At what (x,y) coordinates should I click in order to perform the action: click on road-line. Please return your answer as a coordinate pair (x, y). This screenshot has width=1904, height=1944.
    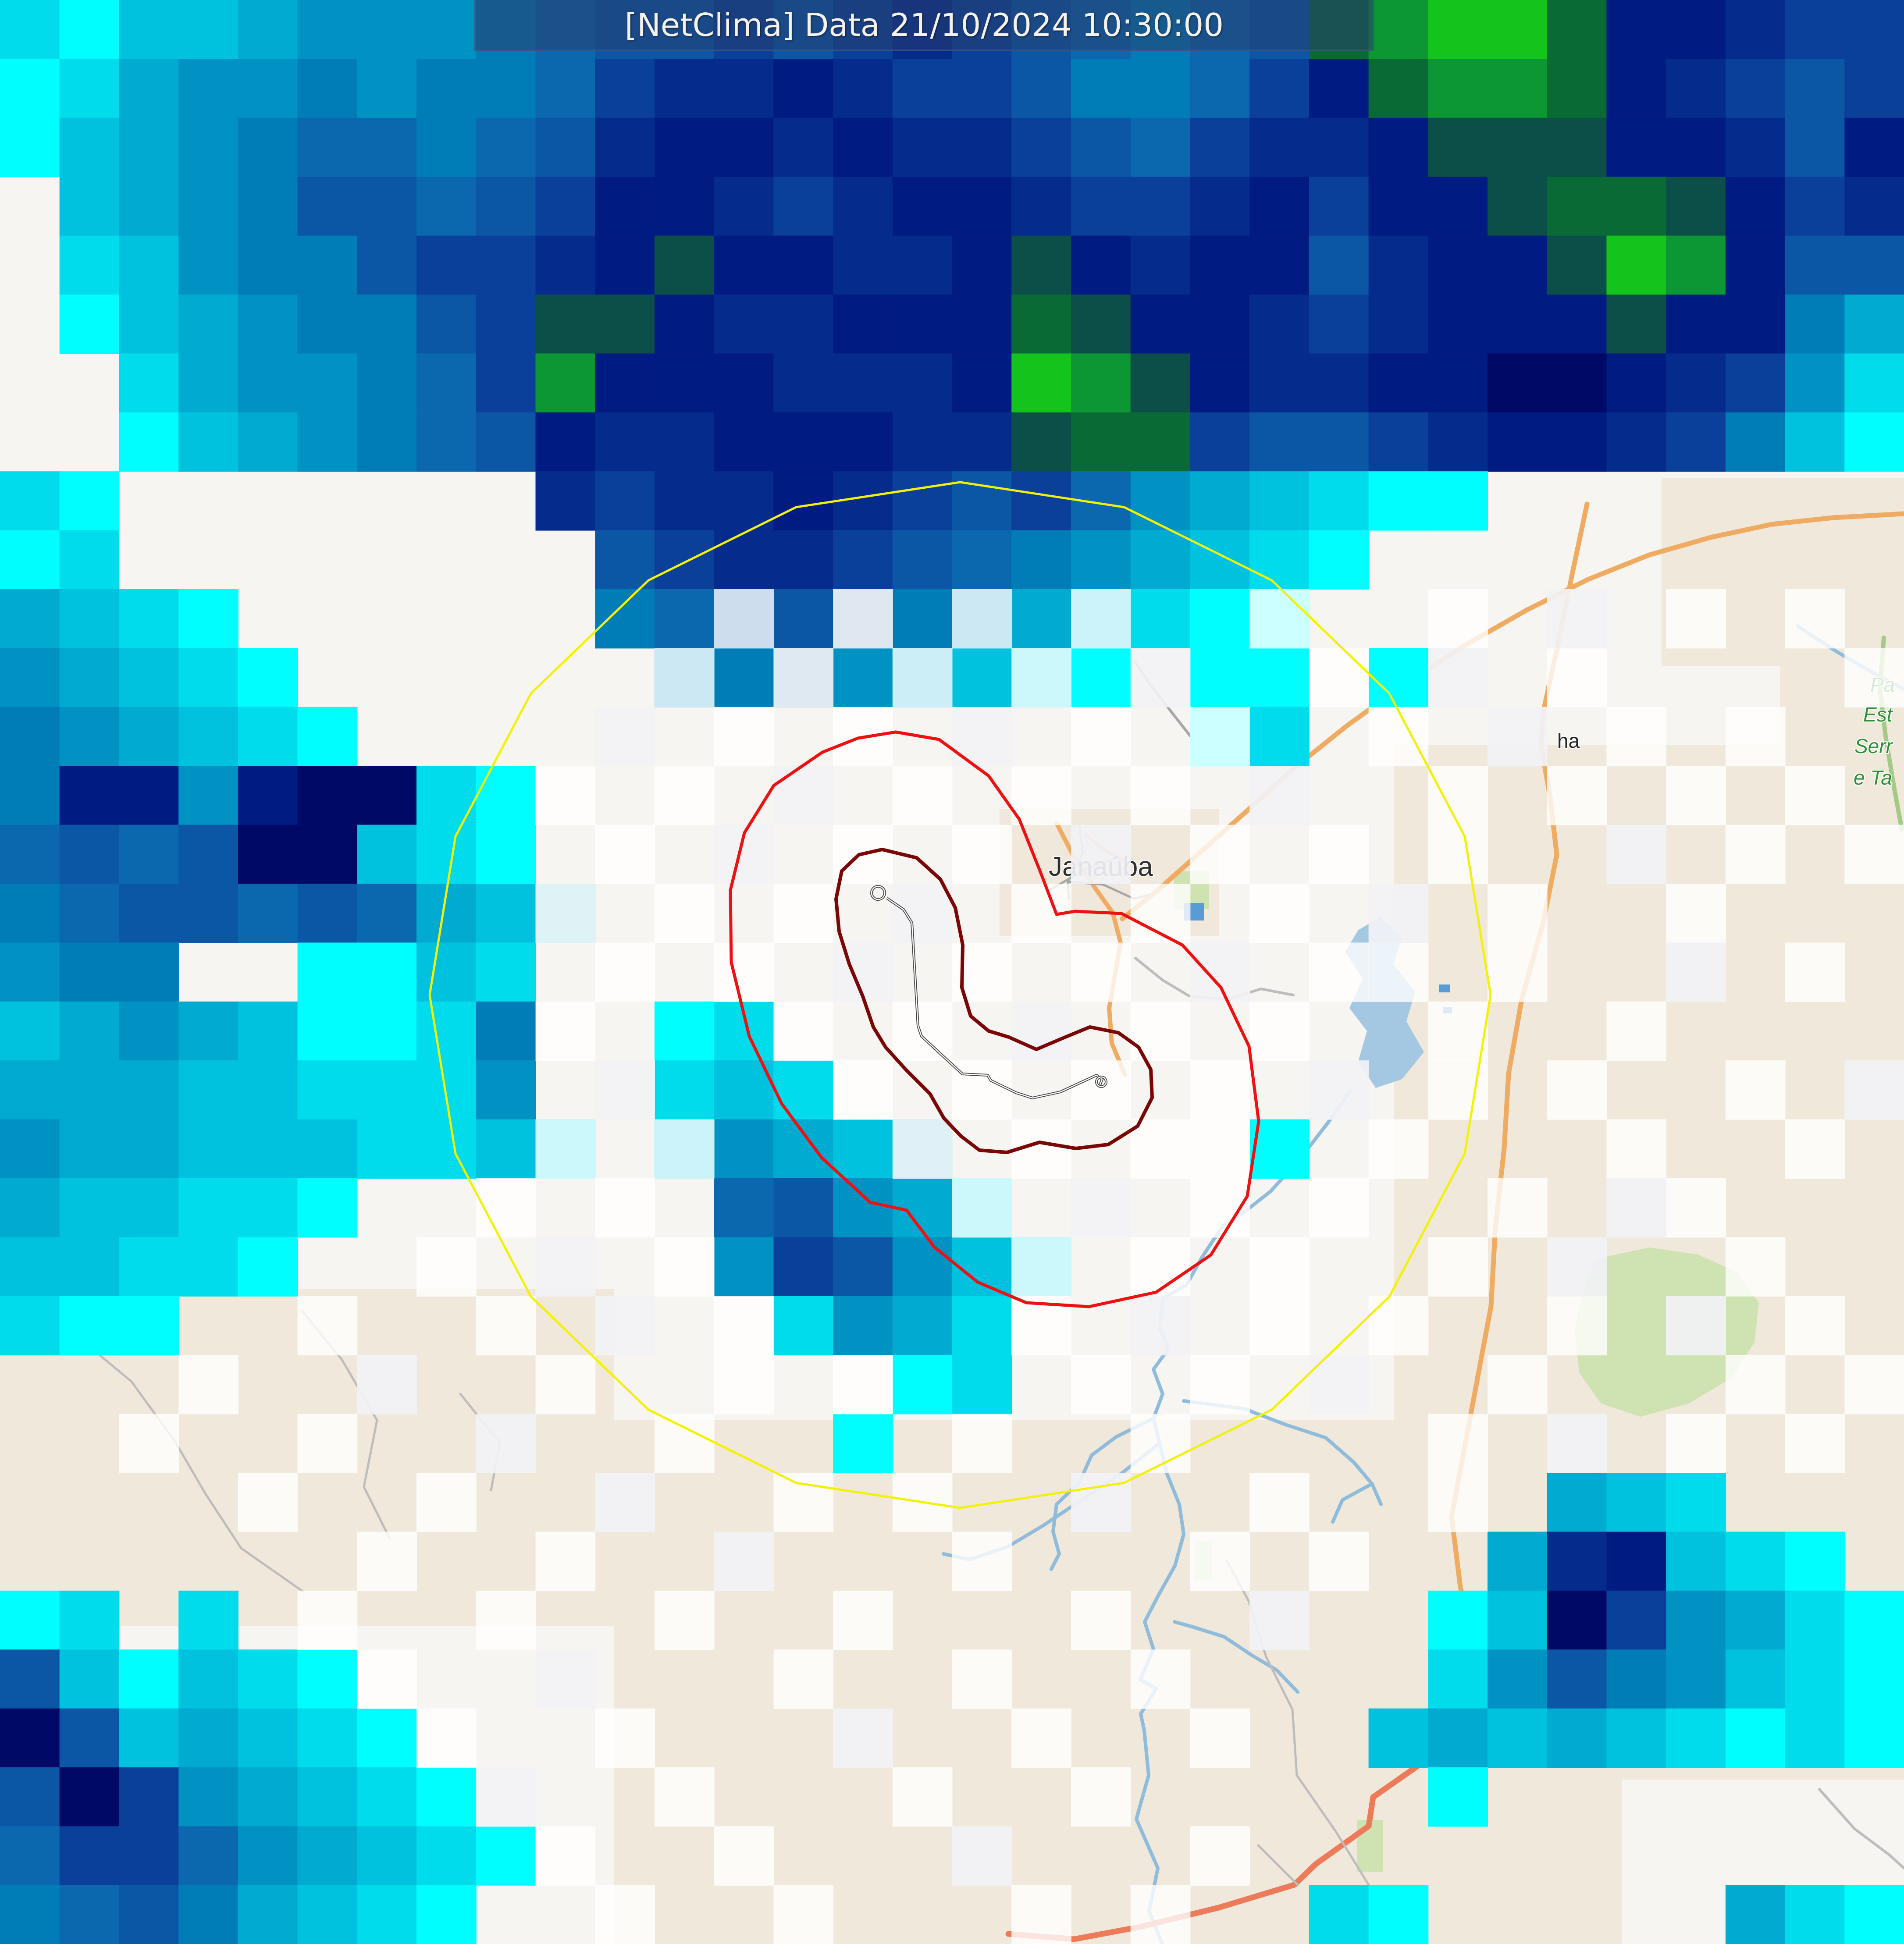
    Looking at the image, I should click on (191, 1464).